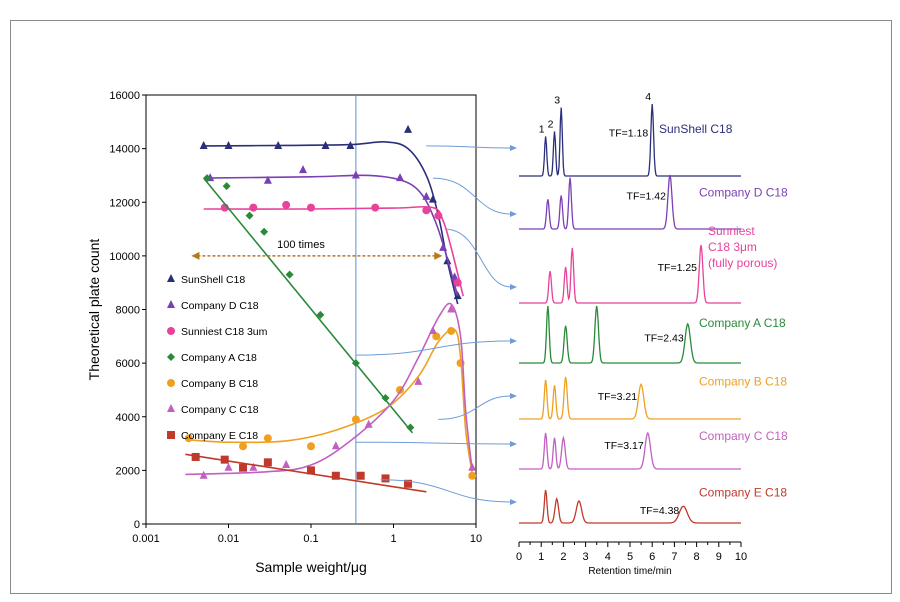 The height and width of the screenshot is (602, 900). I want to click on x-tick-label: 1, so click(393, 539).